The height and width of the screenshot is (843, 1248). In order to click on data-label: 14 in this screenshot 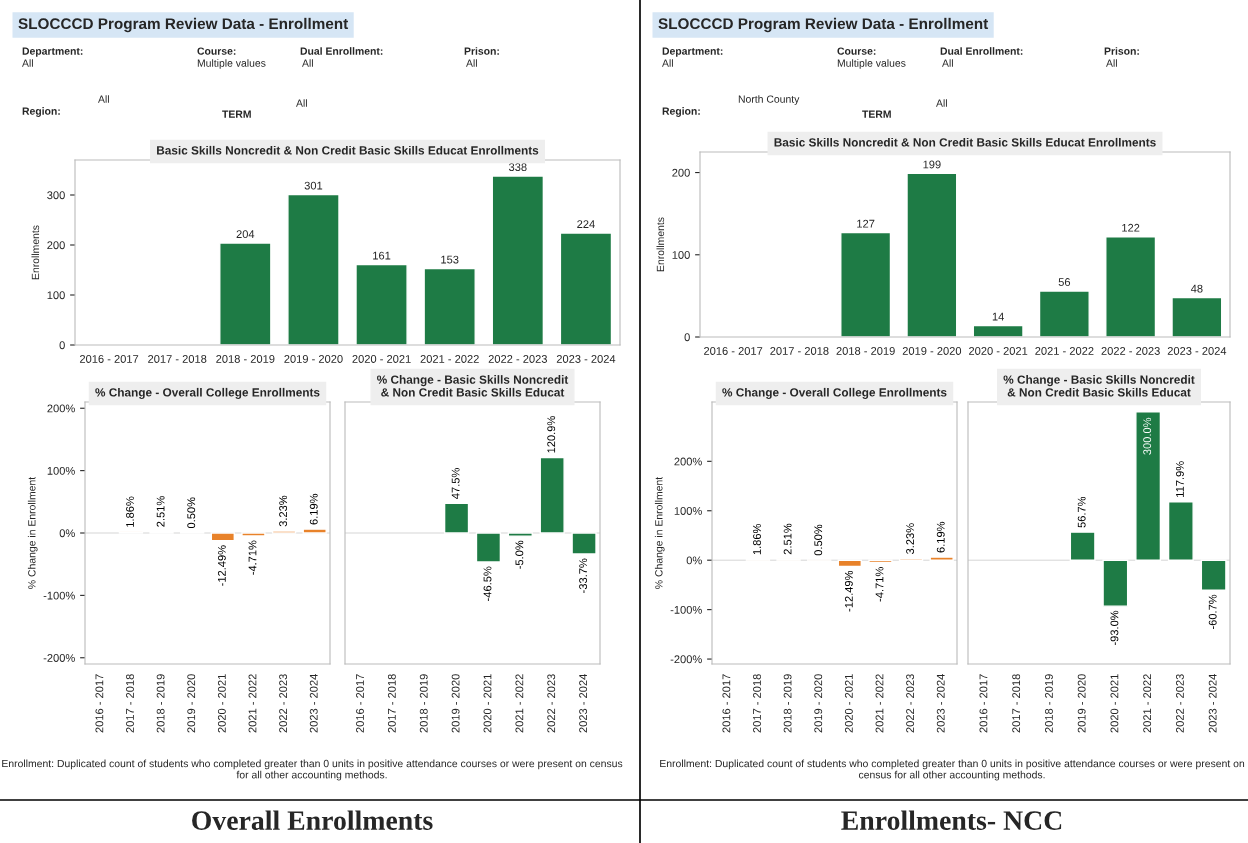, I will do `click(998, 316)`.